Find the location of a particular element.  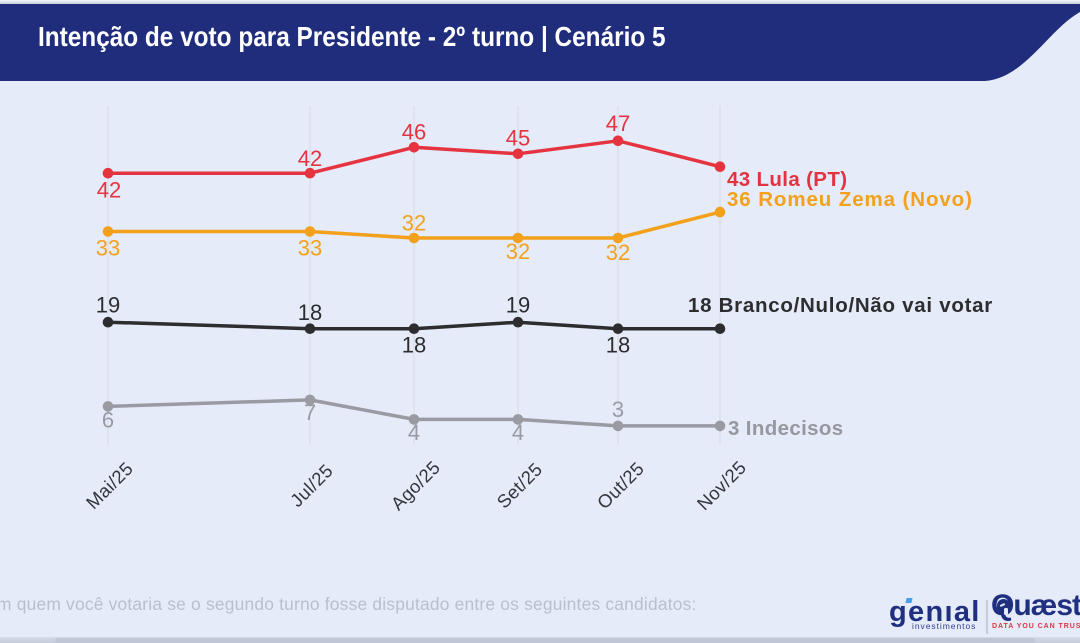

svg-text: 7 is located at coordinates (310, 412).